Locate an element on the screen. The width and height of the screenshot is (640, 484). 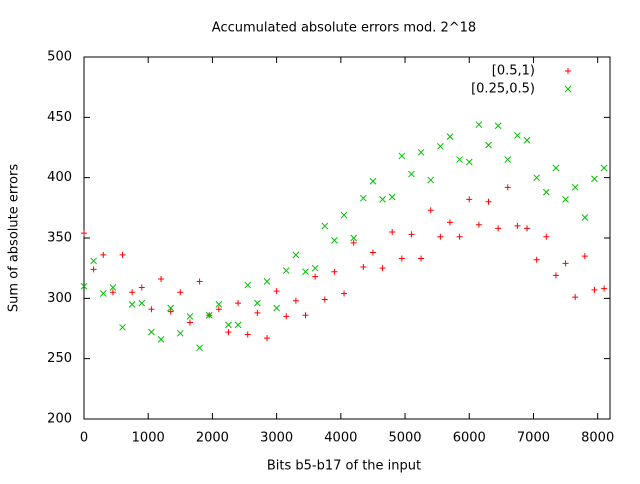
x-tick-label: 0 is located at coordinates (84, 438).